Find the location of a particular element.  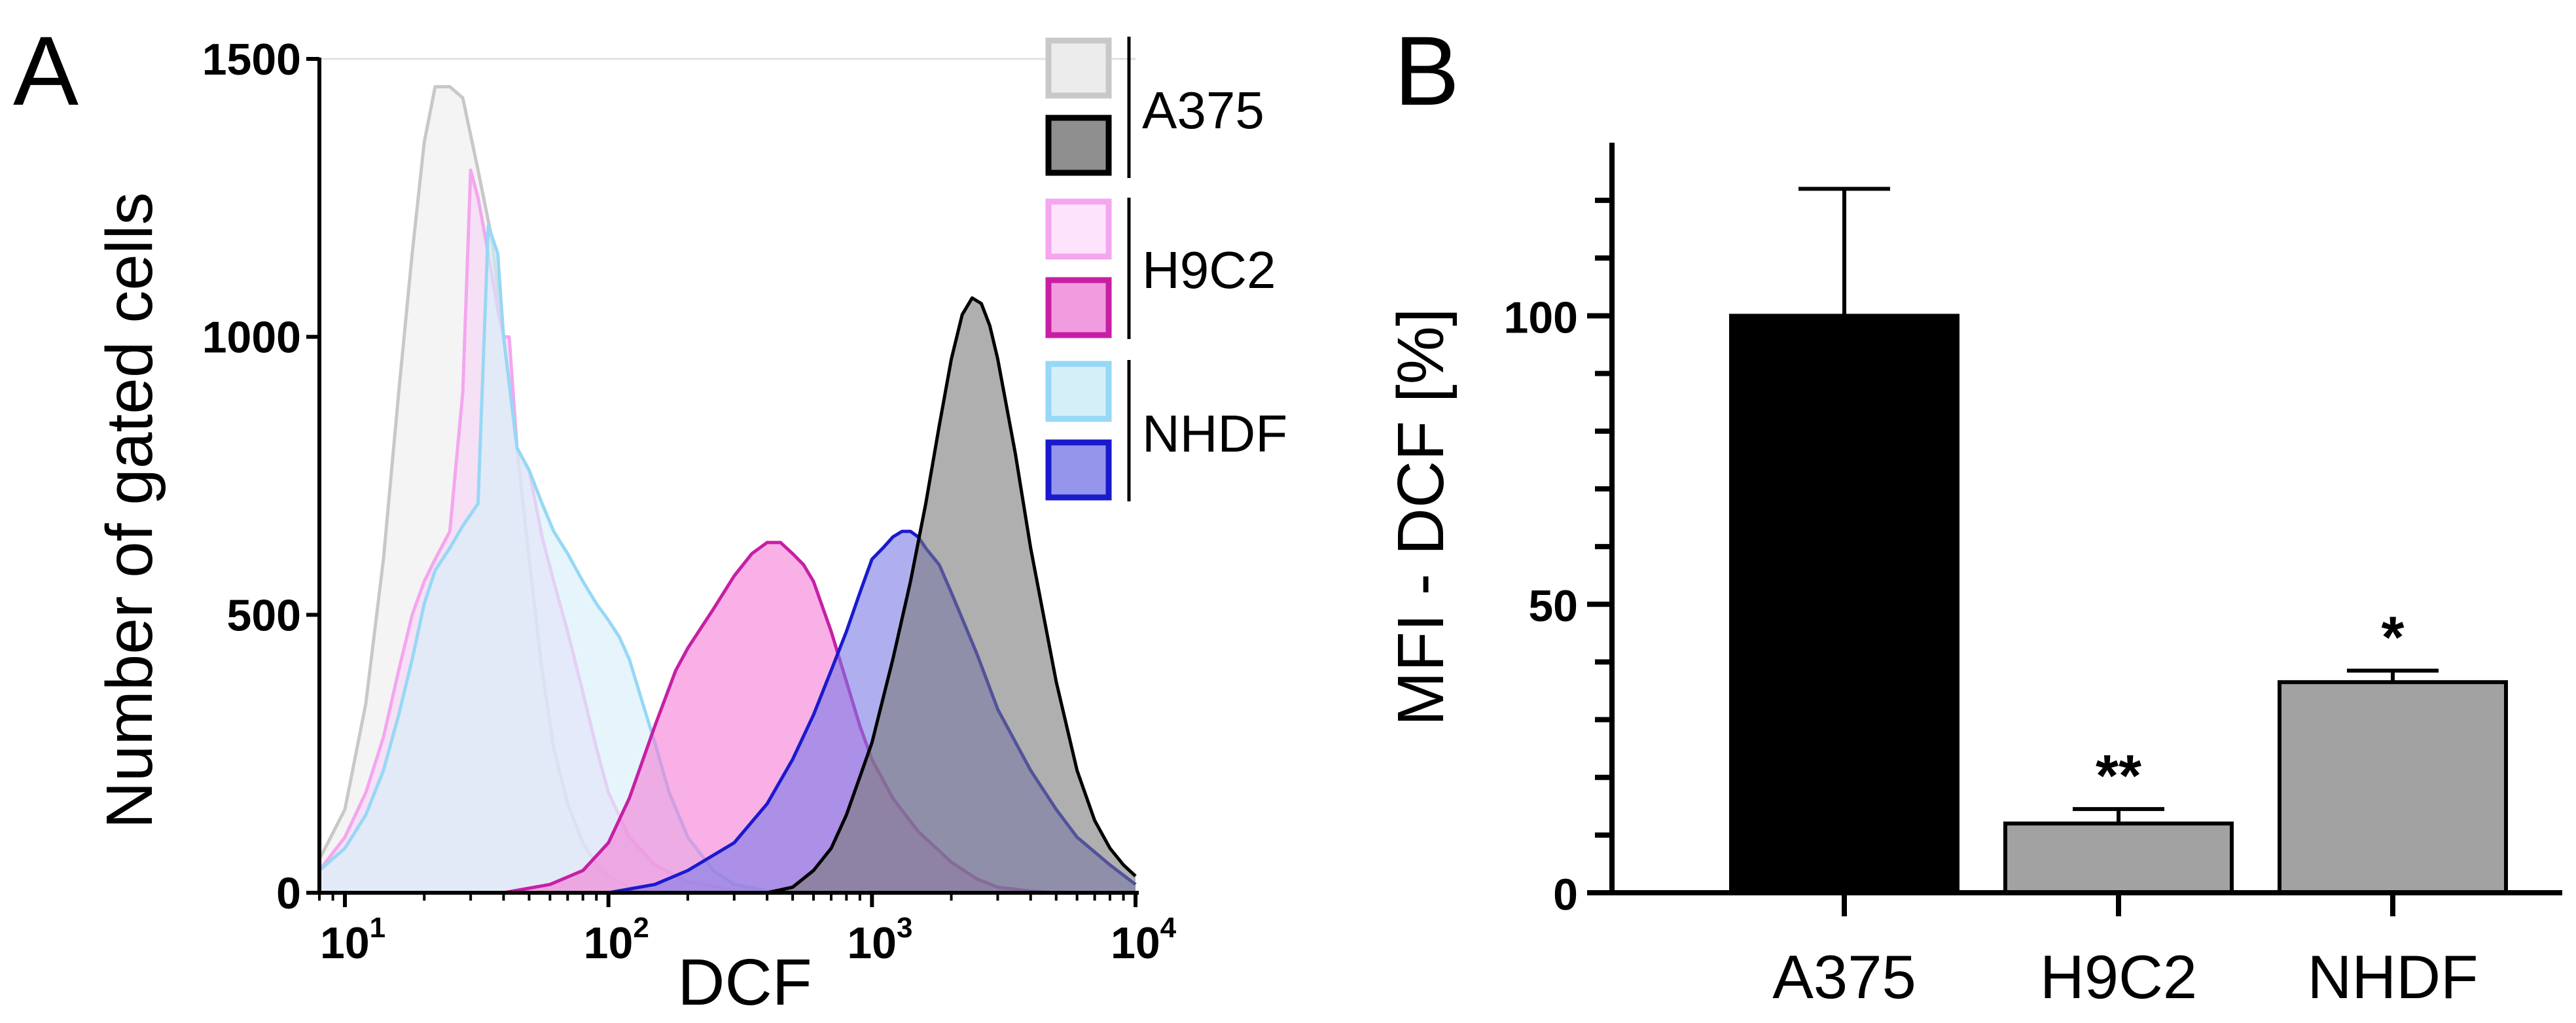

x-tick-label: 10¹ is located at coordinates (352, 940).